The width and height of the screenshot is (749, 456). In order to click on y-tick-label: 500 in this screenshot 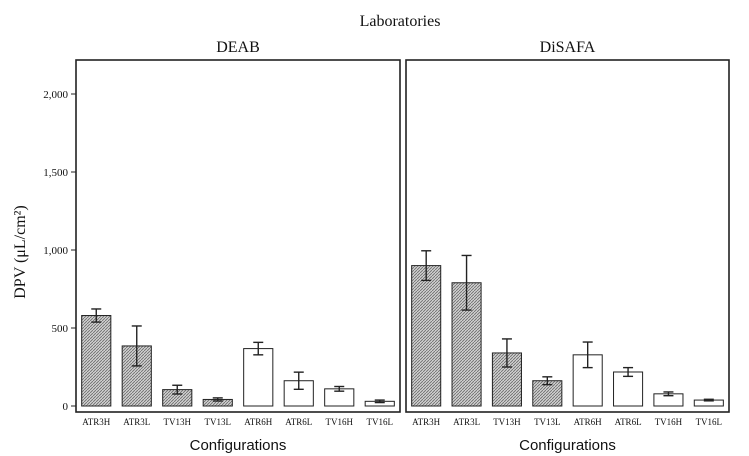, I will do `click(60, 329)`.